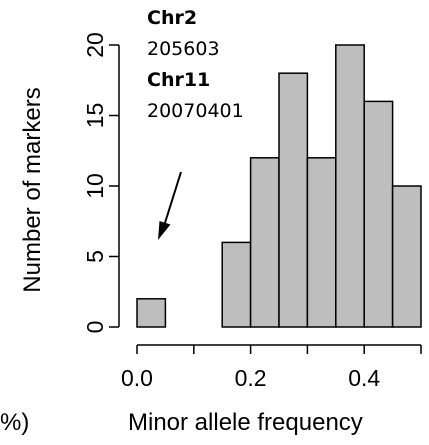 This screenshot has width=429, height=445. What do you see at coordinates (271, 367) in the screenshot?
I see `x-axis: 0.0 0.2 0.4` at bounding box center [271, 367].